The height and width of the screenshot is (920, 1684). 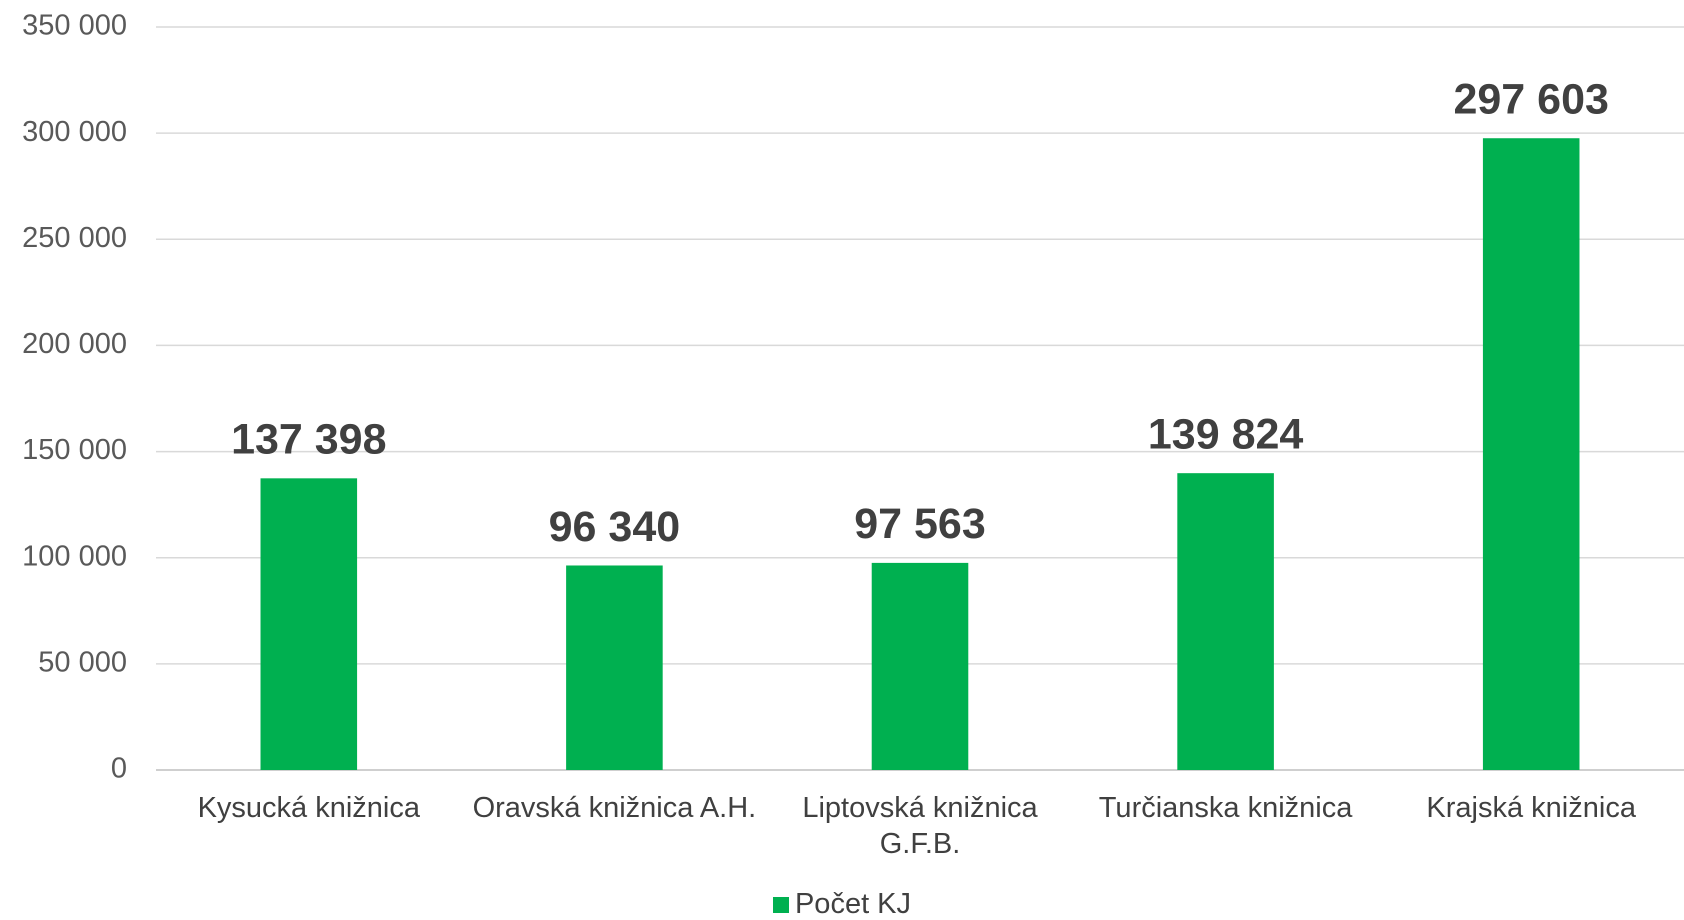 I want to click on legend: Počet KJ, so click(x=842, y=904).